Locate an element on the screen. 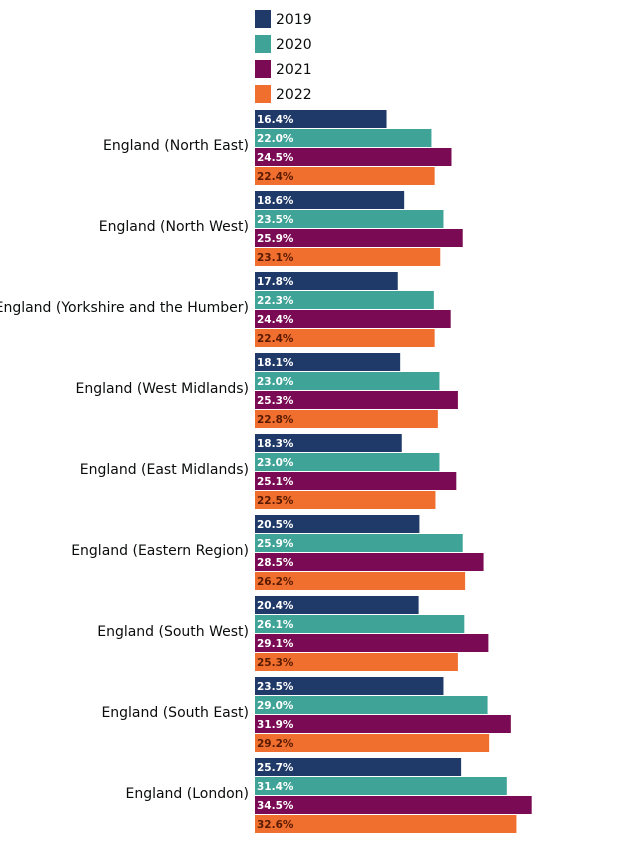 The height and width of the screenshot is (855, 623). bar-value-label: 18.6% is located at coordinates (275, 201).